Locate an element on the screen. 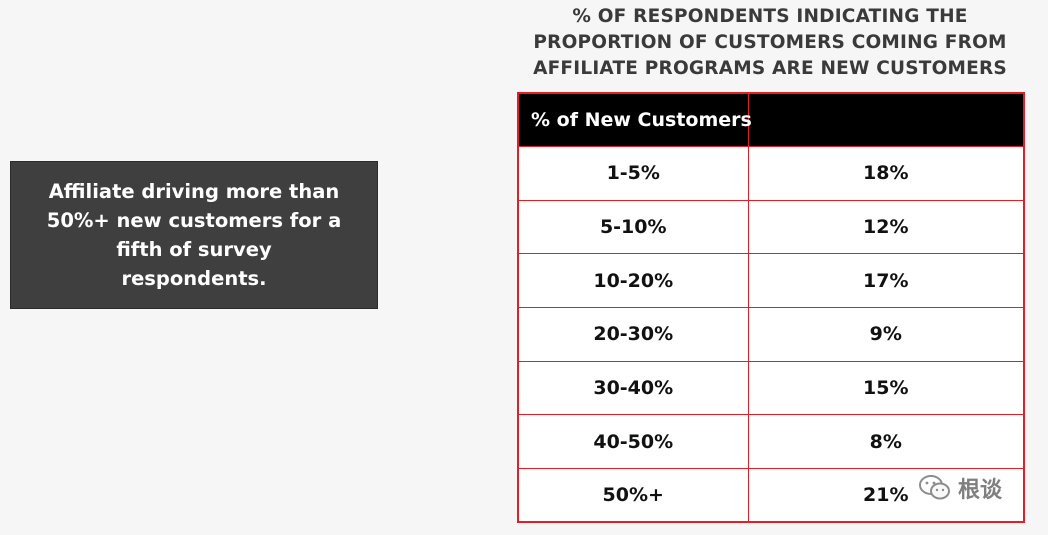 The width and height of the screenshot is (1048, 535). watermark-text: 根谈 is located at coordinates (980, 490).